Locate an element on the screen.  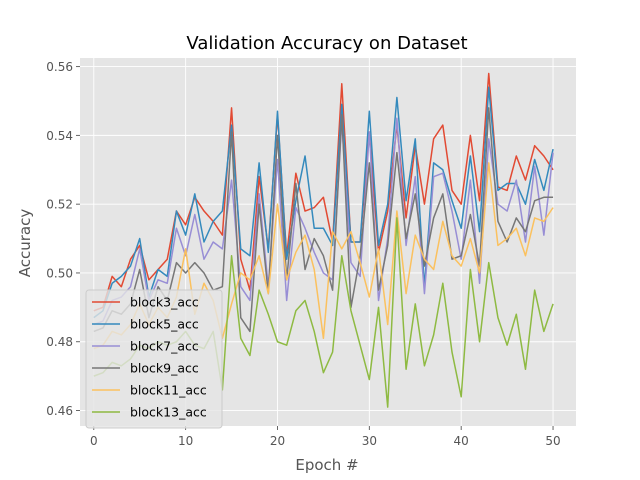
chart-title: Validation Accuracy on Dataset is located at coordinates (326, 43).